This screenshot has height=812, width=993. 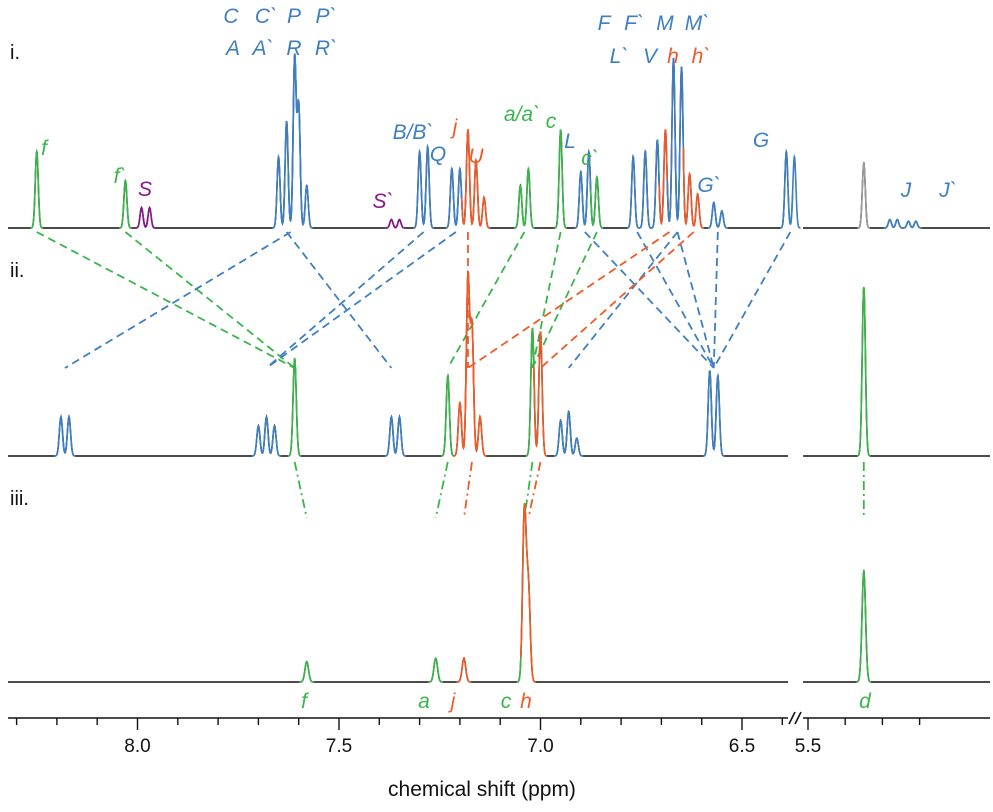 What do you see at coordinates (476, 156) in the screenshot?
I see `peak-label-1-16: U` at bounding box center [476, 156].